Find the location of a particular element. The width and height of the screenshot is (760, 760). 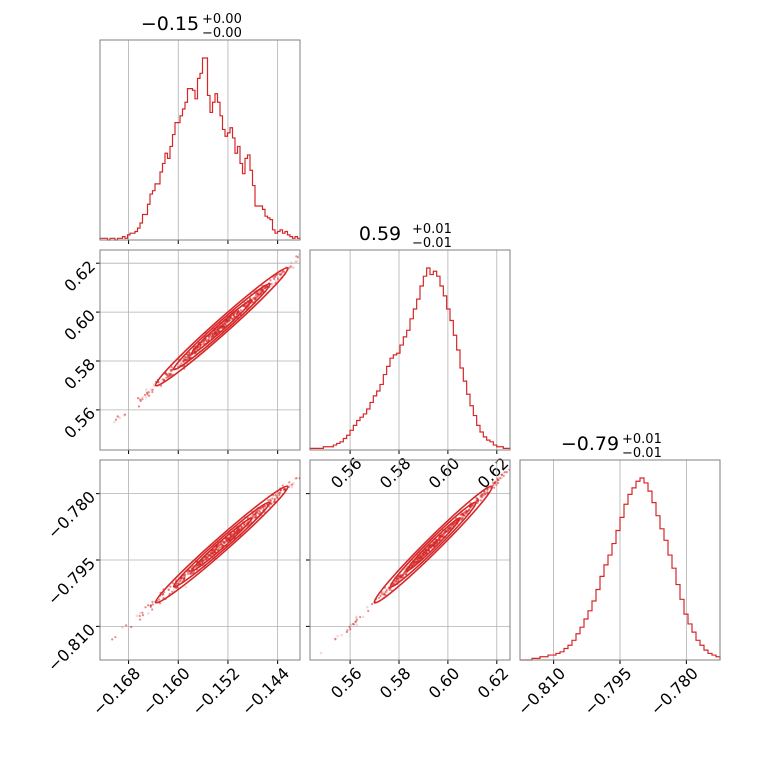

scatter-p1-p3-ytick-label-2: −0.780 is located at coordinates (71, 514).